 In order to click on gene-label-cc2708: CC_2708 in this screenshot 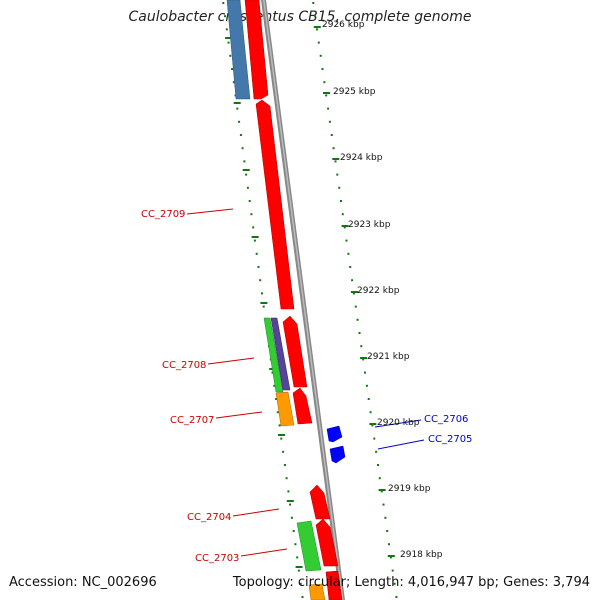, I will do `click(184, 365)`.